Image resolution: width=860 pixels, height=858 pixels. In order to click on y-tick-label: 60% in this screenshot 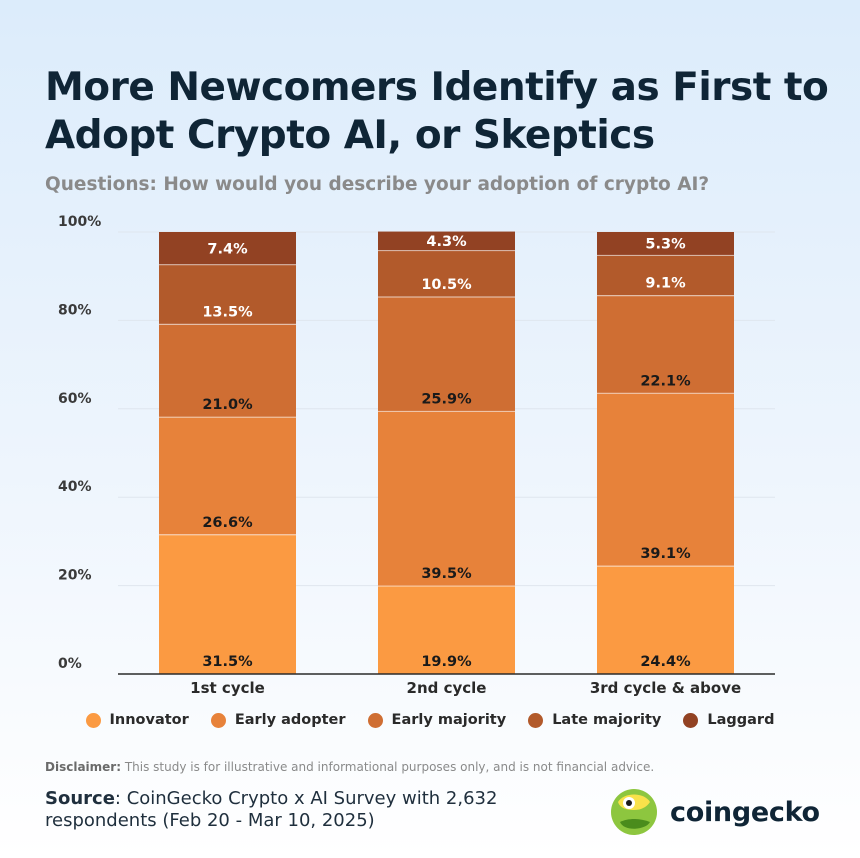, I will do `click(75, 399)`.